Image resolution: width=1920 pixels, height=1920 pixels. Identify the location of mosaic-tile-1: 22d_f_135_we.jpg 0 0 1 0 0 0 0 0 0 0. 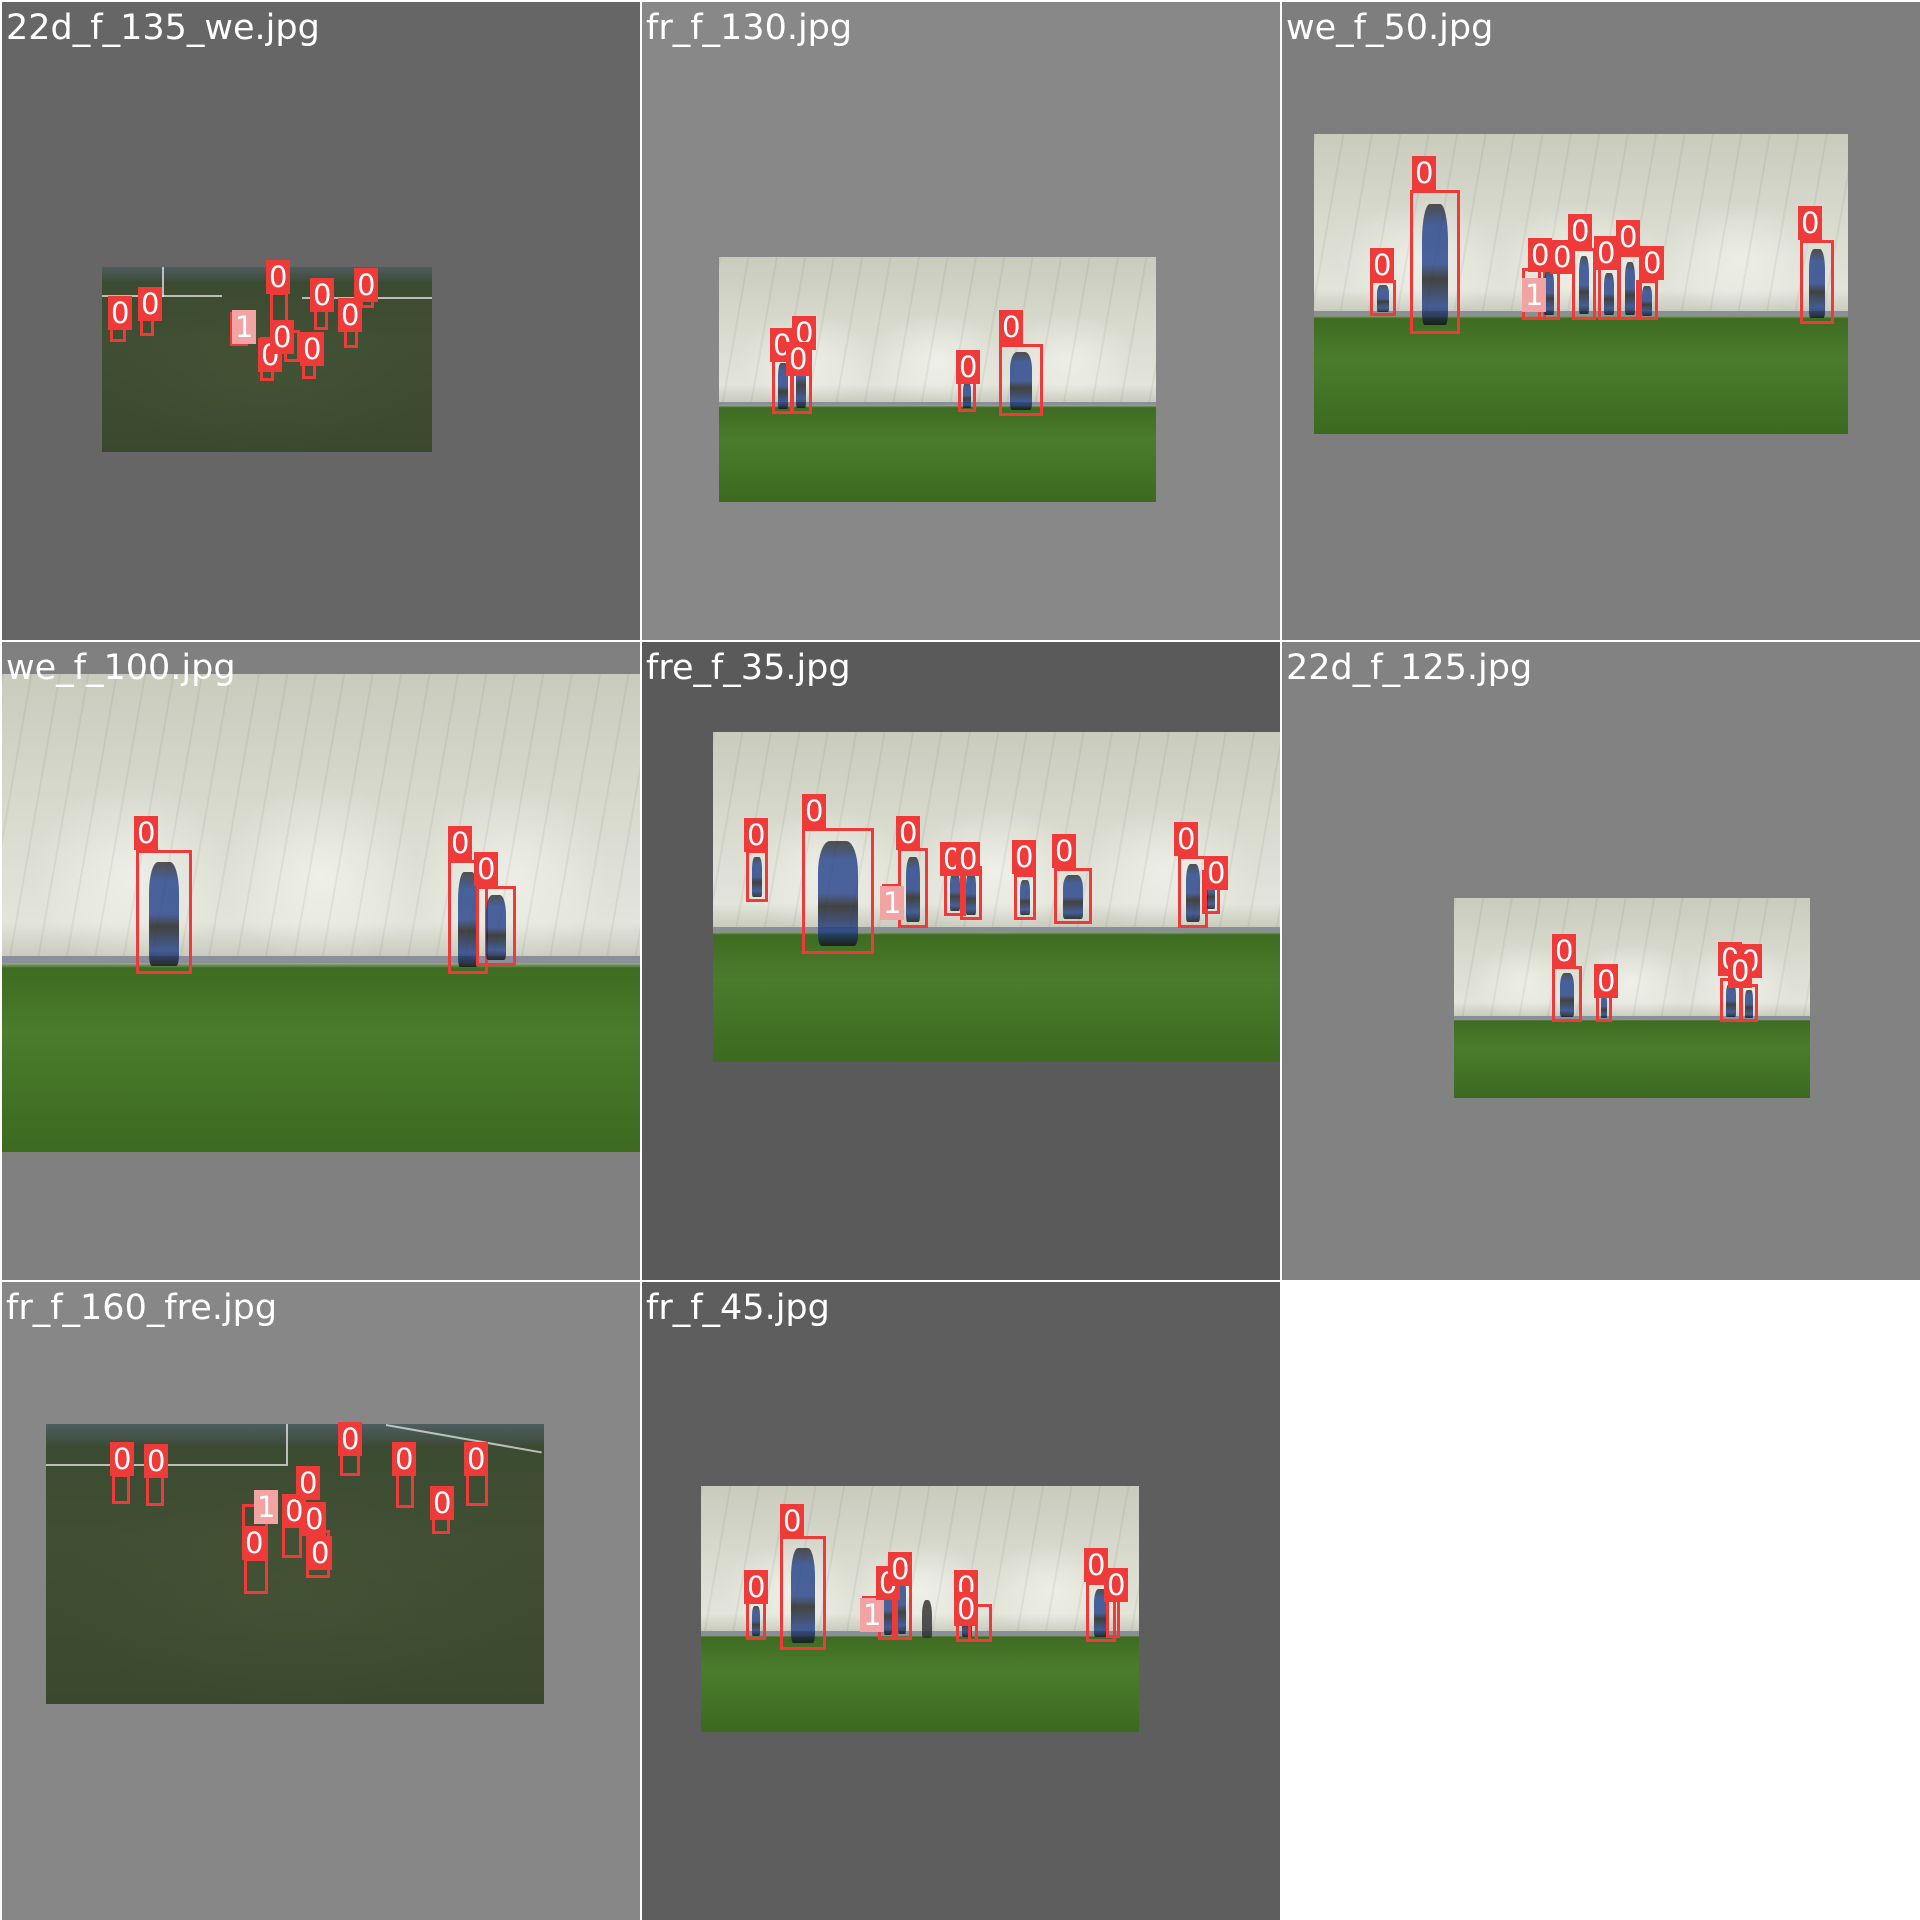
(321, 321).